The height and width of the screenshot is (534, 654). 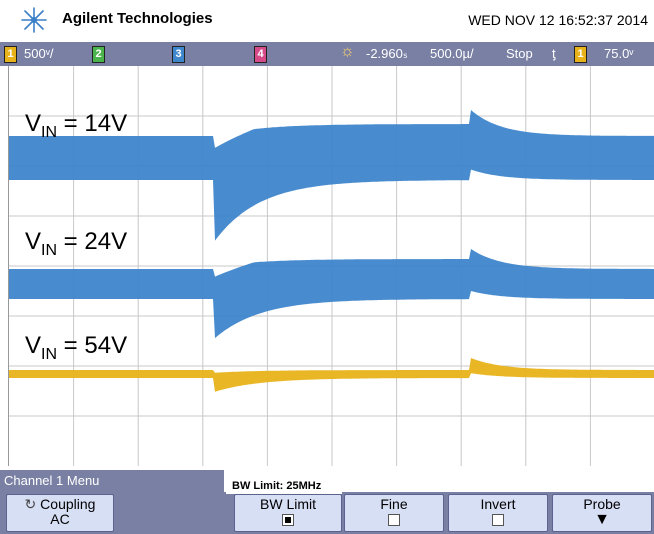 I want to click on channel-4-indicator: 4, so click(x=260, y=54).